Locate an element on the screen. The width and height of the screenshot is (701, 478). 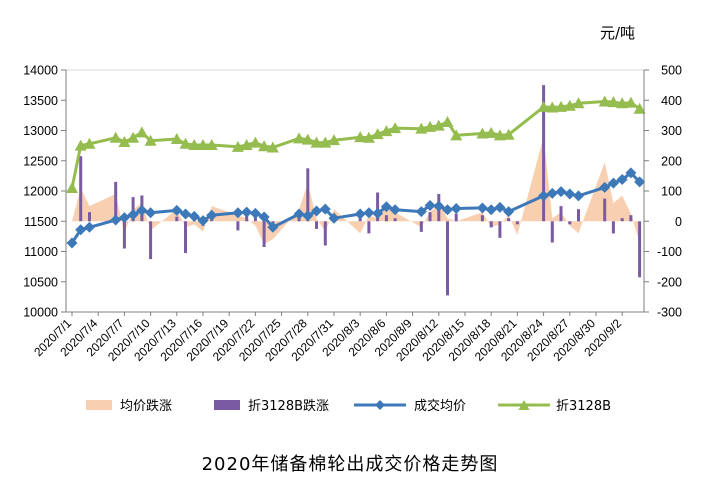
right-axis-tick-label: -300 is located at coordinates (669, 313).